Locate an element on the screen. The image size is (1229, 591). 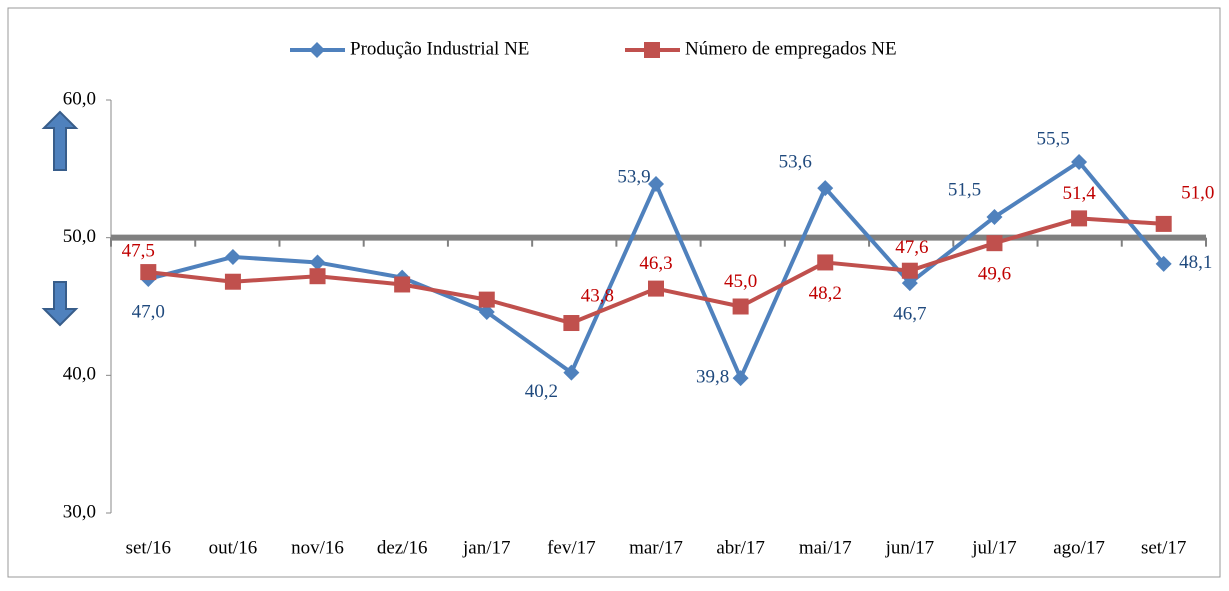
data-label: 43,8 is located at coordinates (597, 295).